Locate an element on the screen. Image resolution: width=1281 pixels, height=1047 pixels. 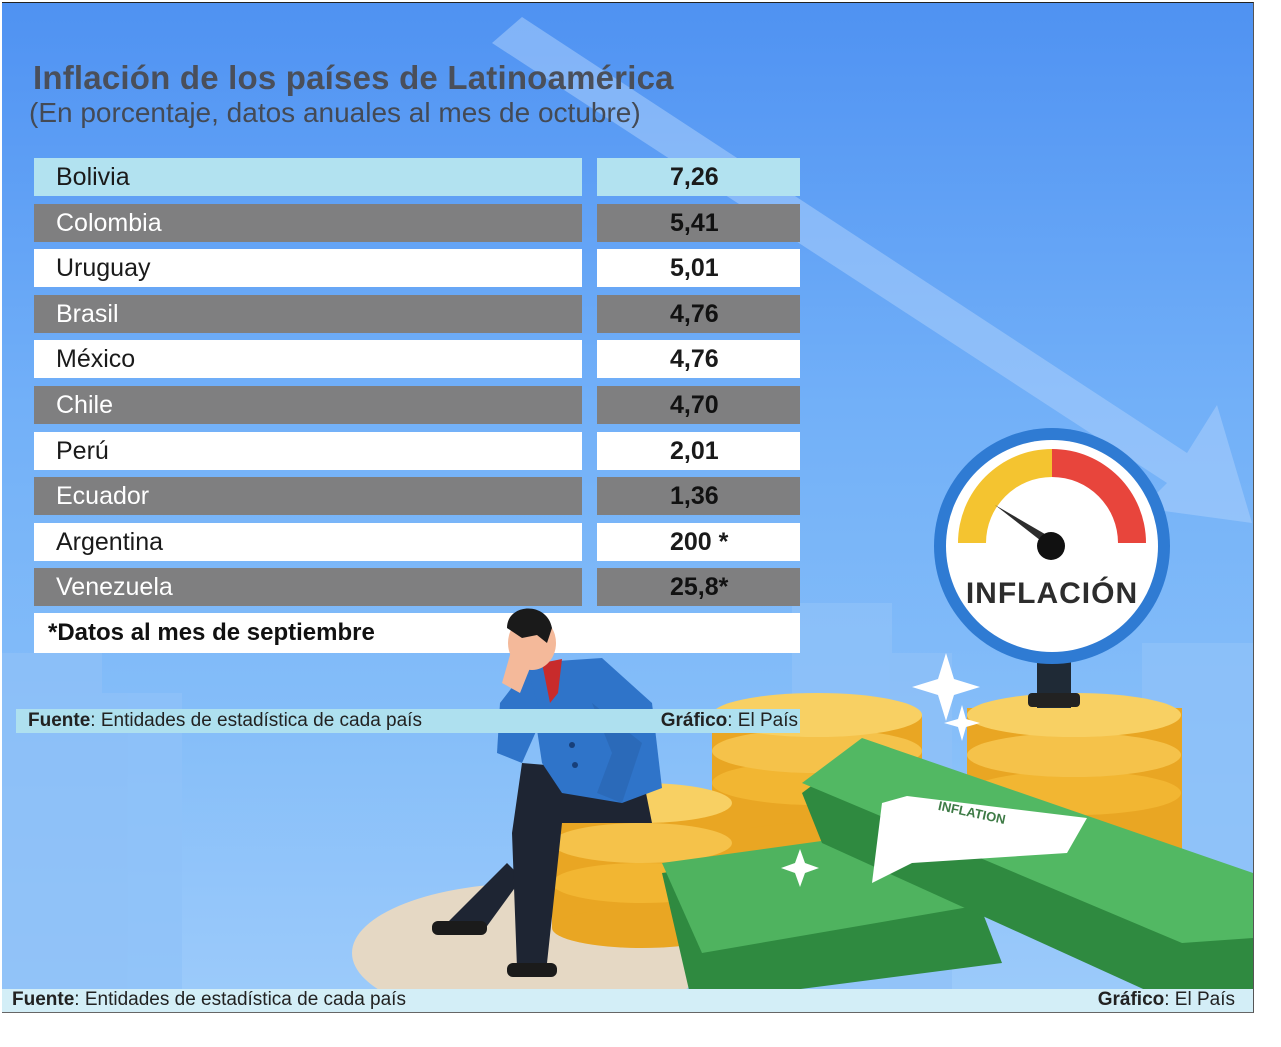
table-row: Bolivia 7,26 is located at coordinates (417, 177).